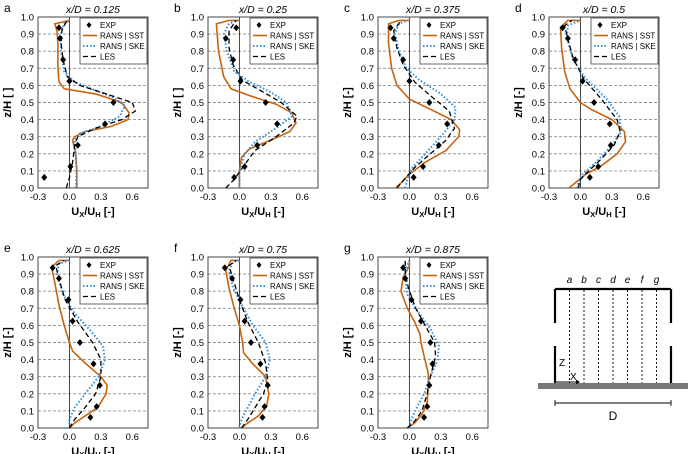 The width and height of the screenshot is (690, 454). What do you see at coordinates (453, 281) in the screenshot?
I see `legend-box` at bounding box center [453, 281].